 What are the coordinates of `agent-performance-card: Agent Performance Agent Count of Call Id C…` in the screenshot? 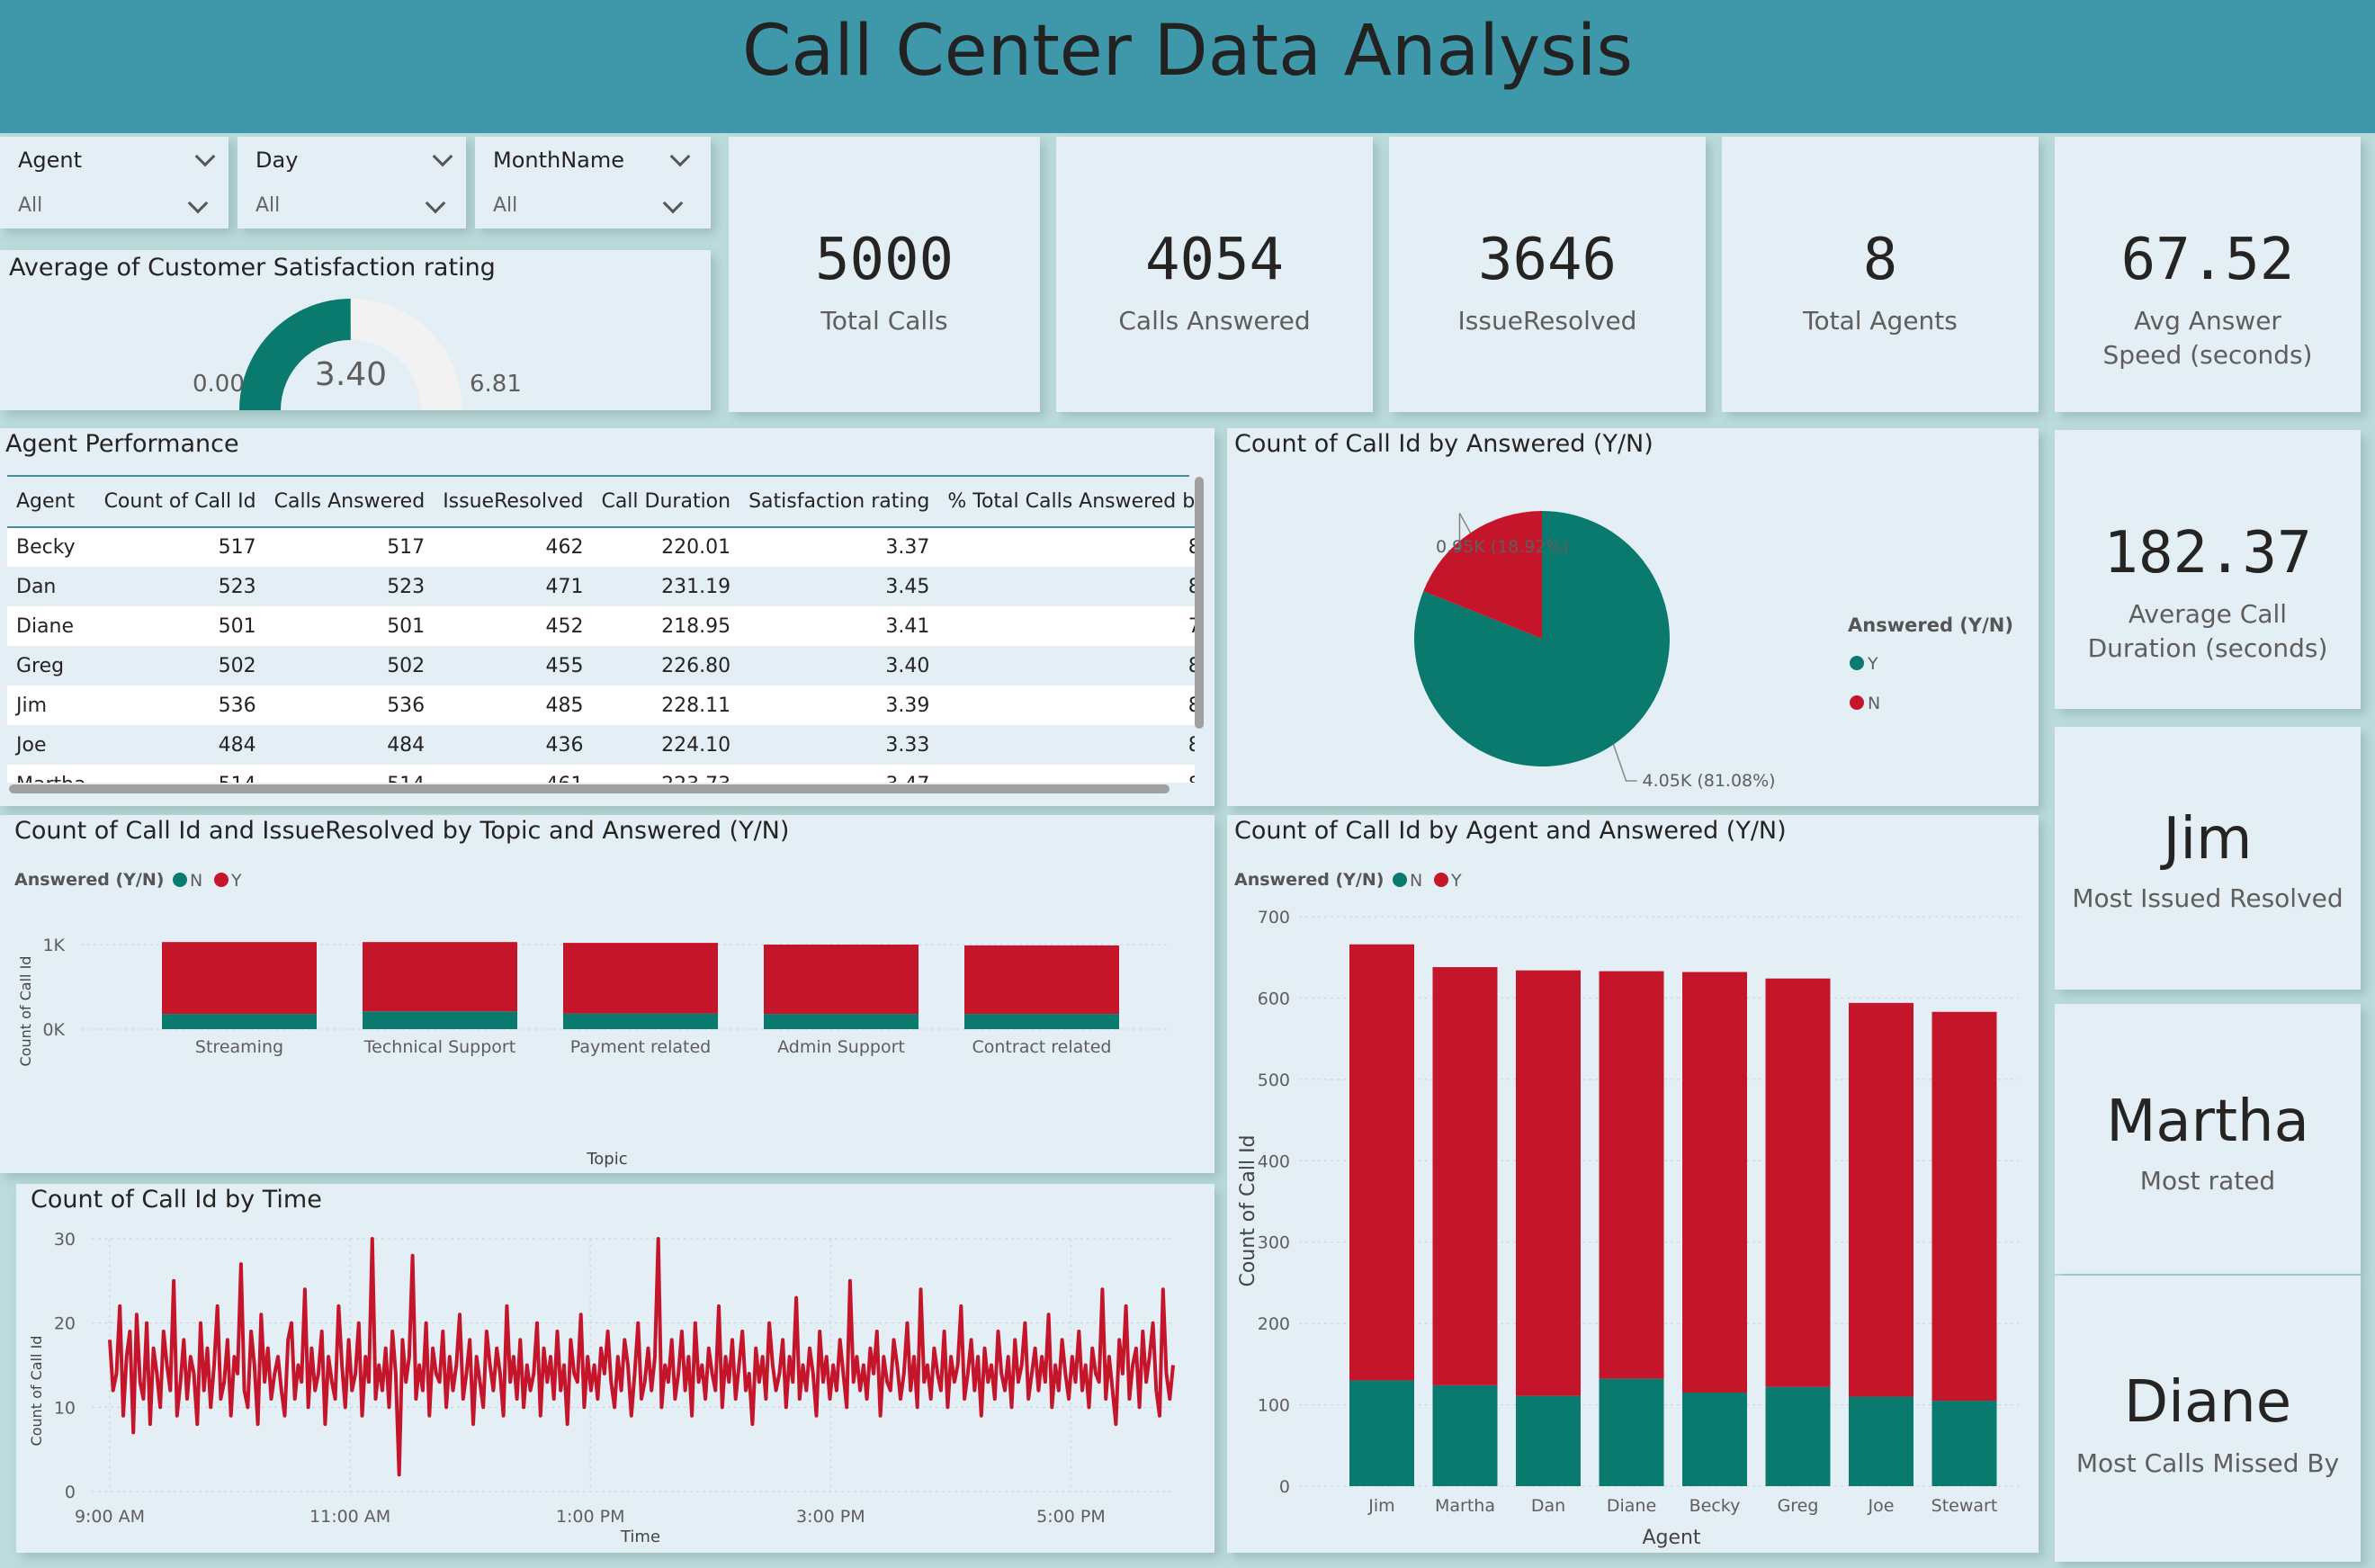 It's located at (607, 617).